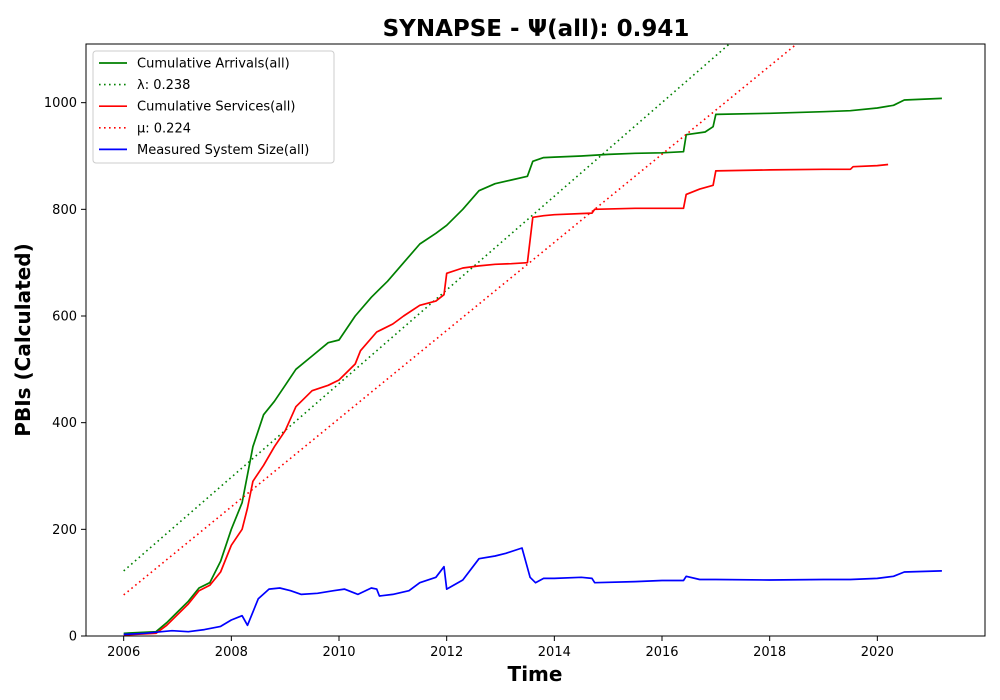 This screenshot has height=700, width=1000. What do you see at coordinates (123, 652) in the screenshot?
I see `x-tick-label: 2006` at bounding box center [123, 652].